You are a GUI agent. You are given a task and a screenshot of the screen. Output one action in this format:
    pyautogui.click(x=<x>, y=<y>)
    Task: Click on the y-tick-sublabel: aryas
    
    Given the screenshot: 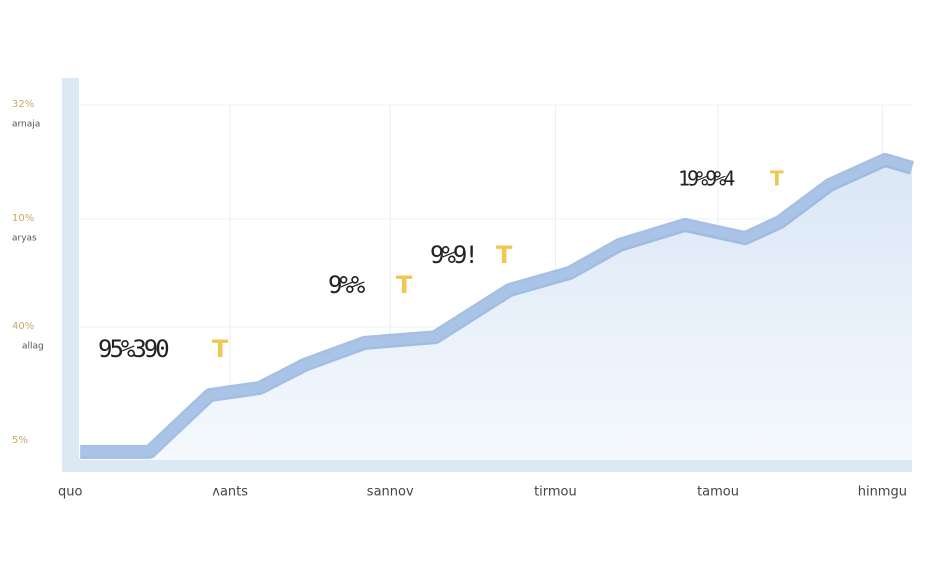 What is the action you would take?
    pyautogui.click(x=24, y=239)
    